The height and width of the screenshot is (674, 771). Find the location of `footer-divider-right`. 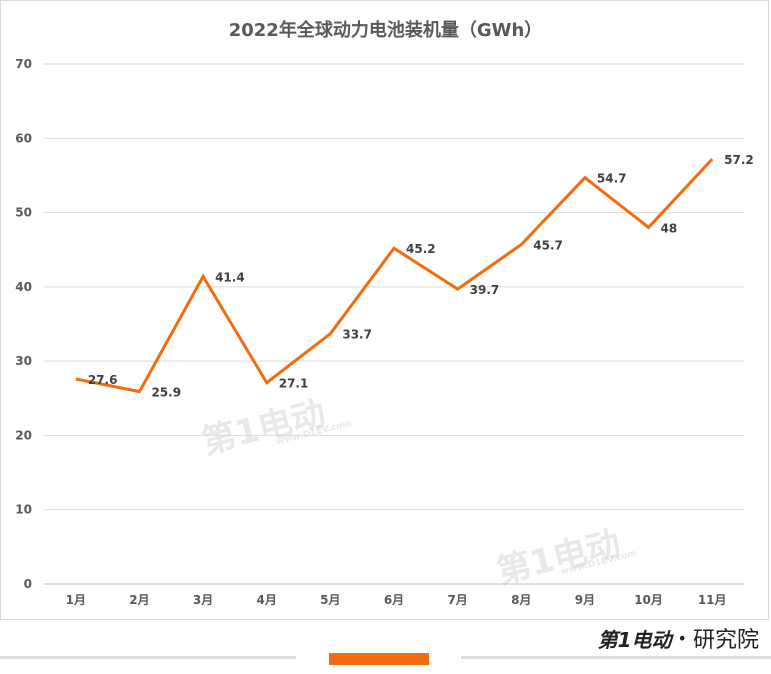

footer-divider-right is located at coordinates (616, 657).